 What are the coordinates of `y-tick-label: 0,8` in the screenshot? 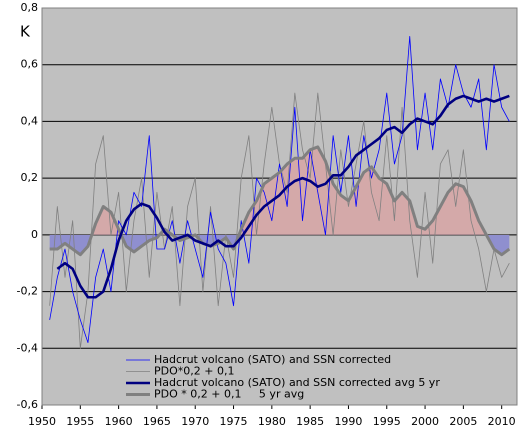 It's located at (30, 7).